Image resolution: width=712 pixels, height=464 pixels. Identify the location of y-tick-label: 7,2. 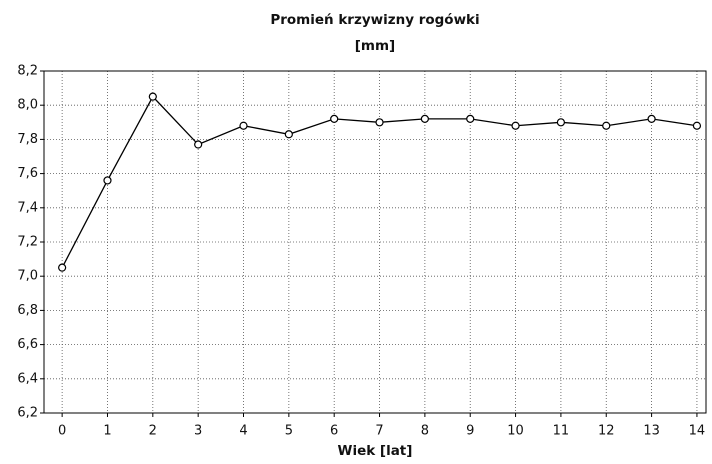
(27, 242).